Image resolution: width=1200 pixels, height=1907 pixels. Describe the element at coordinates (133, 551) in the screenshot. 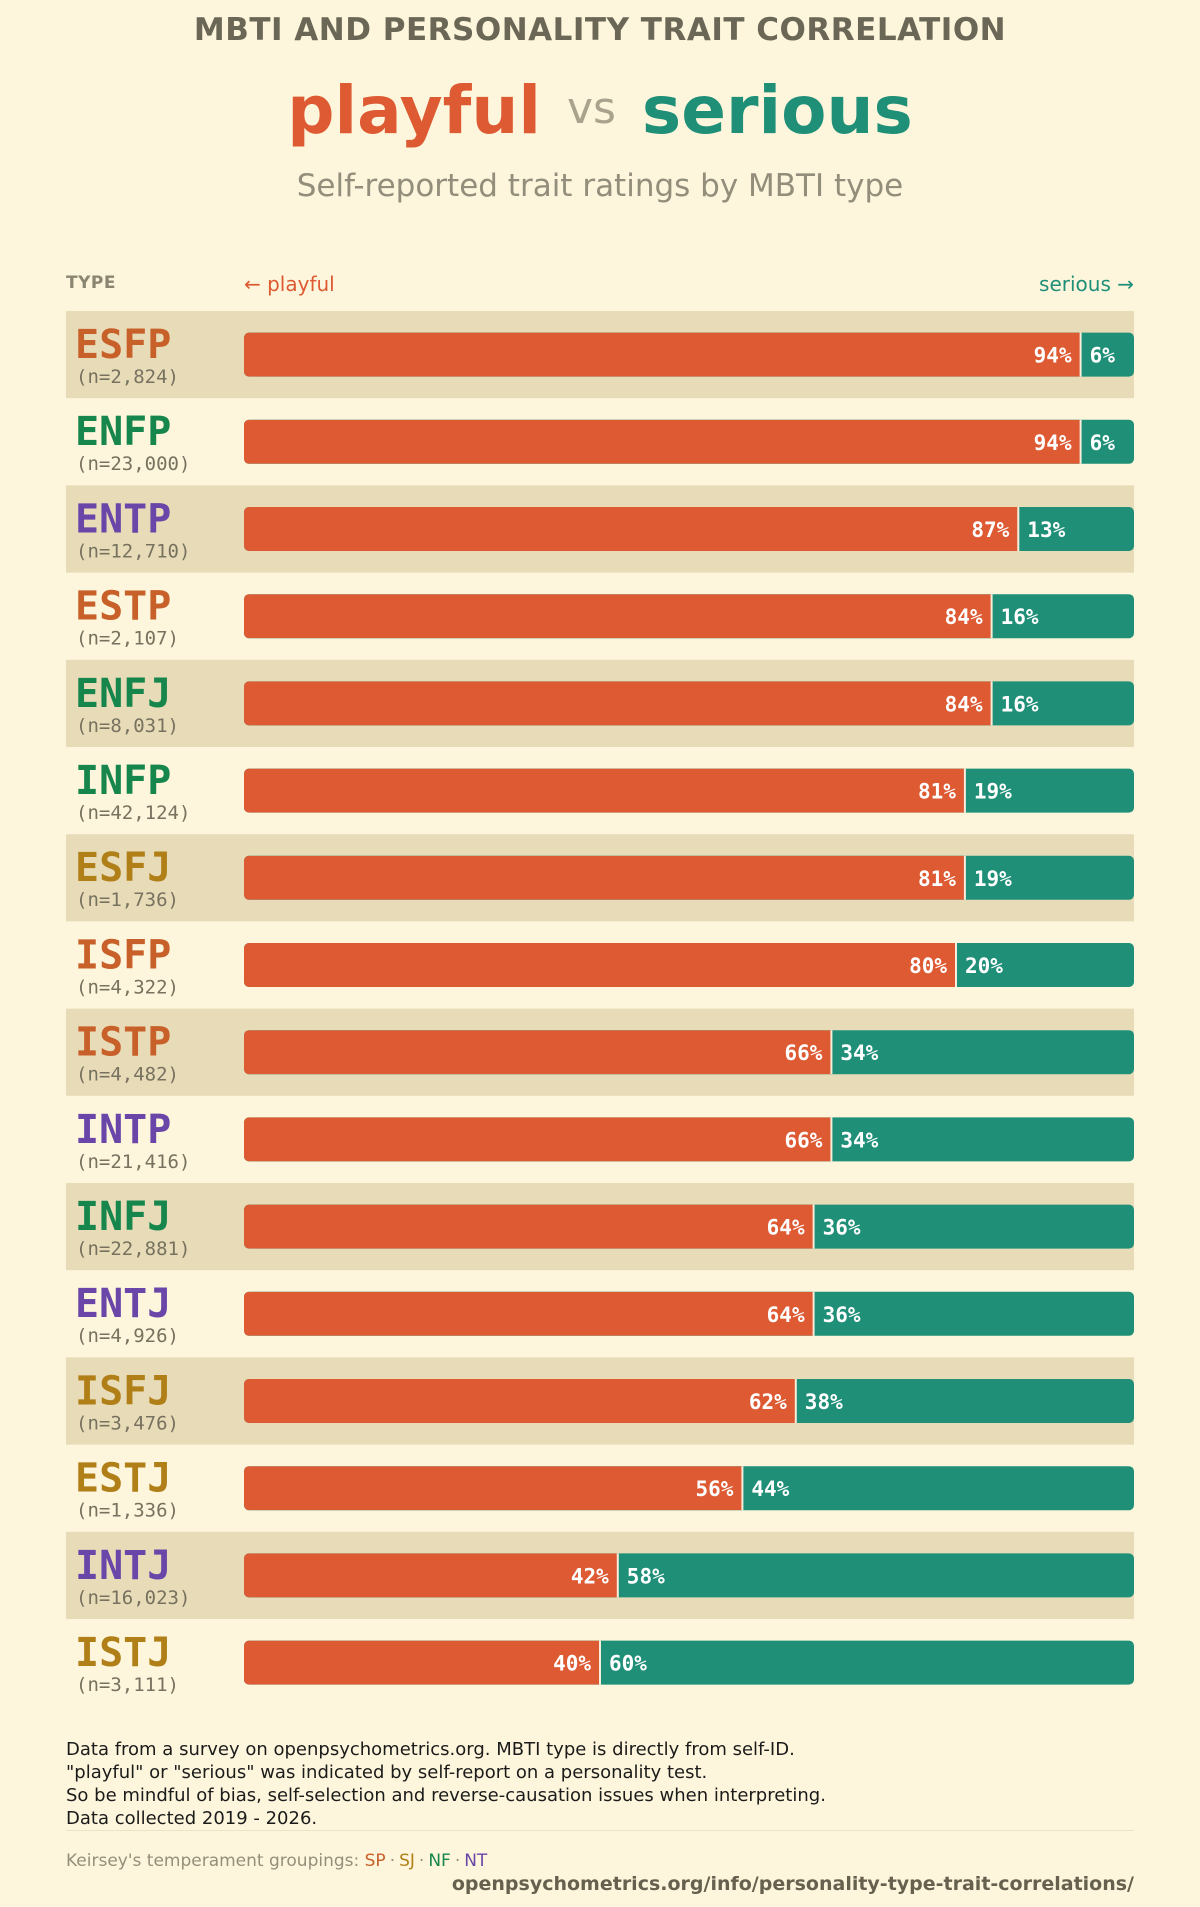

I see `sample-size-label: (n=12,710)` at that location.